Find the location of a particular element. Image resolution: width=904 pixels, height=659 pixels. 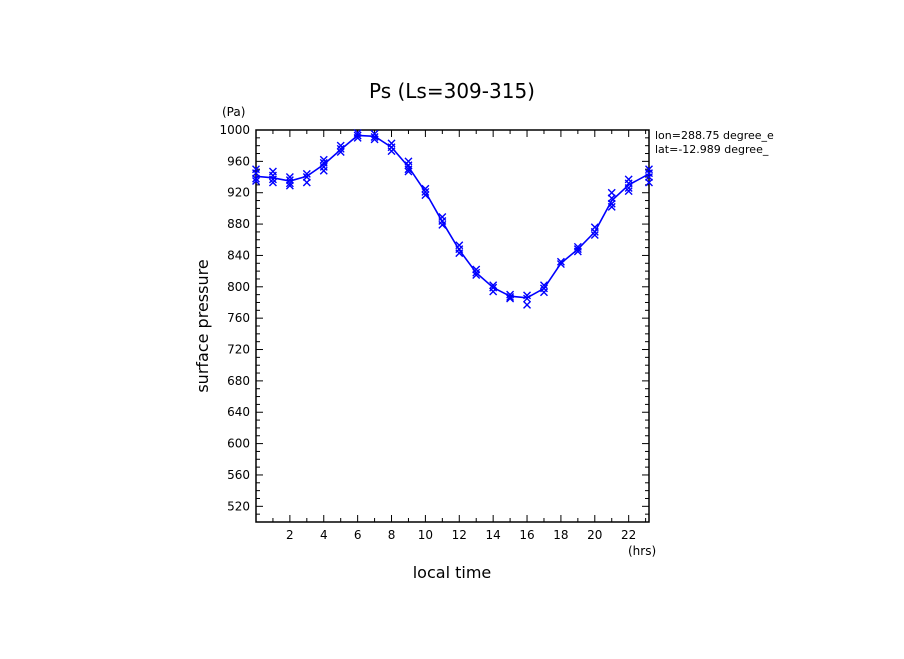

x-tick-label: 16 is located at coordinates (526, 535).